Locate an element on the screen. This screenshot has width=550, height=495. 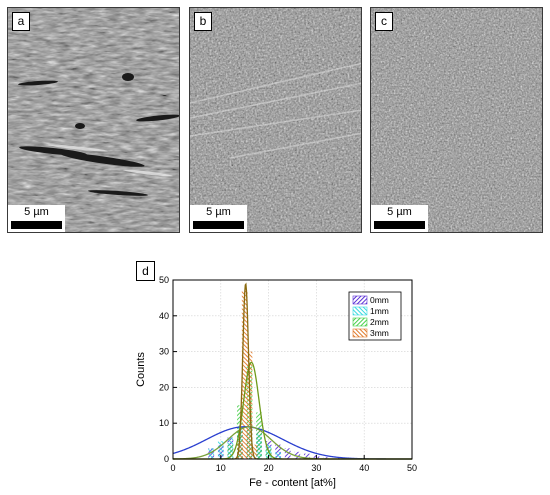
y-tick-label: 0 is located at coordinates (166, 459).